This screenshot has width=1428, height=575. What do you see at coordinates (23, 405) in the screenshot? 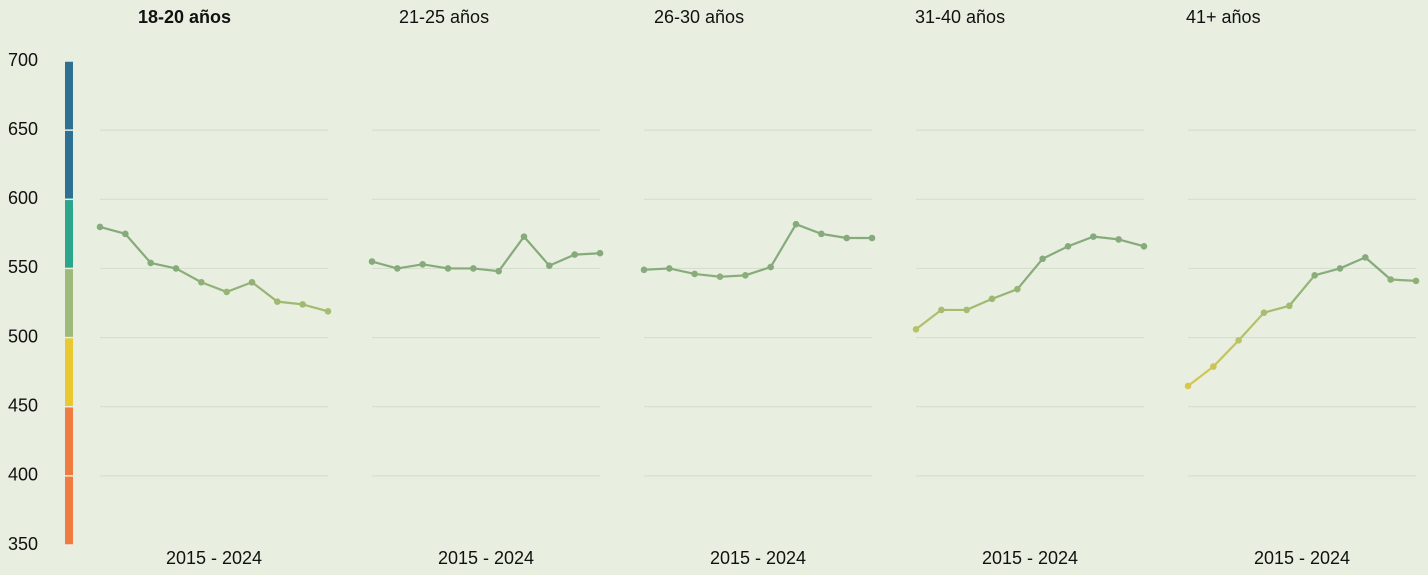
I see `y-tick-label: 450` at bounding box center [23, 405].